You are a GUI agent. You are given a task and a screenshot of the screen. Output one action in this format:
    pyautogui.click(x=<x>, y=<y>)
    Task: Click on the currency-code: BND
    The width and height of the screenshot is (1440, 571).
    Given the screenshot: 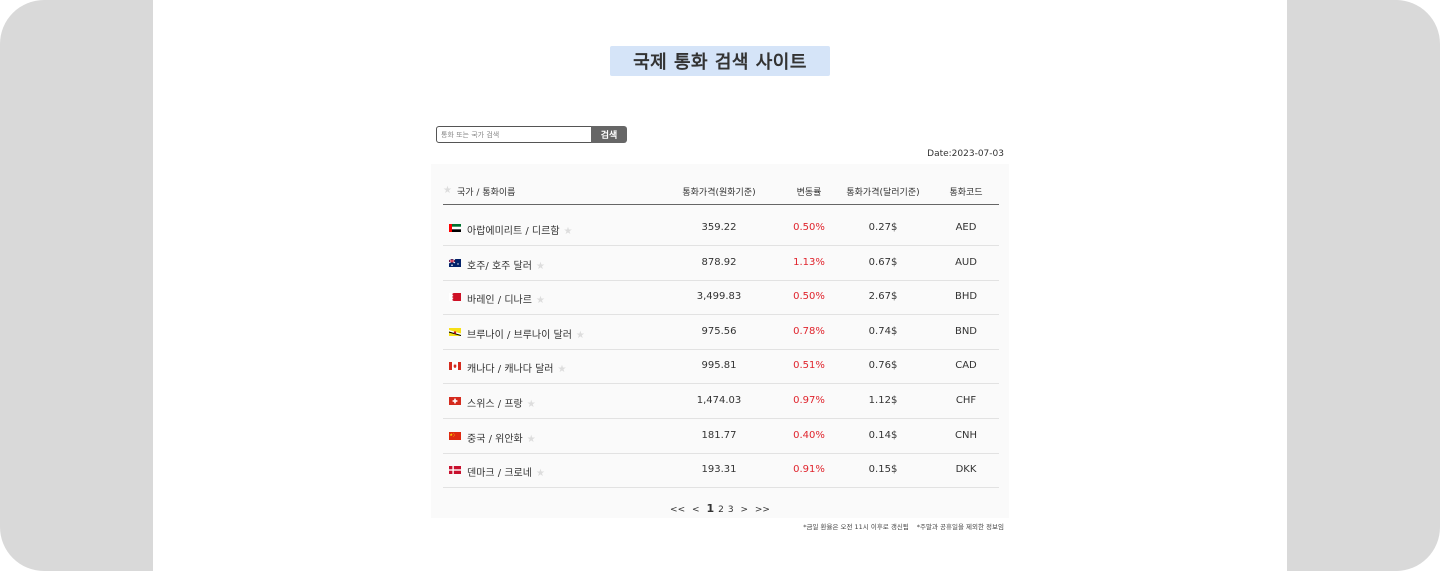 What is the action you would take?
    pyautogui.click(x=966, y=331)
    